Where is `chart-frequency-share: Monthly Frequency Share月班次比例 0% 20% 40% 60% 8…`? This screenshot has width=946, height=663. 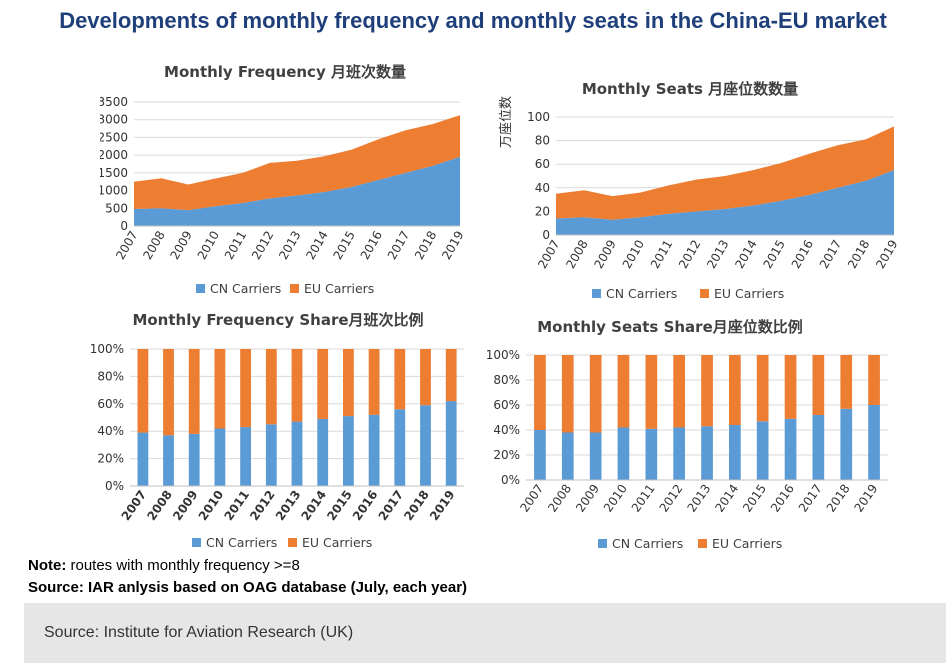
chart-frequency-share: Monthly Frequency Share月班次比例 0% 20% 40% 60% 8… is located at coordinates (277, 430).